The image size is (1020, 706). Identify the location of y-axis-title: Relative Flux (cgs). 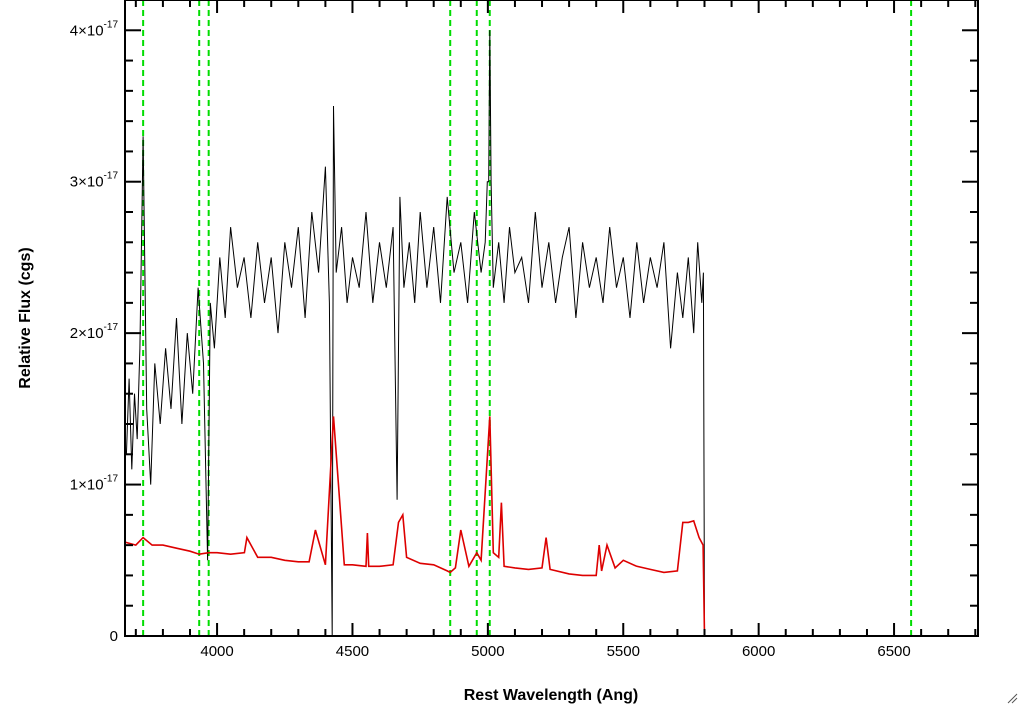
(25, 317).